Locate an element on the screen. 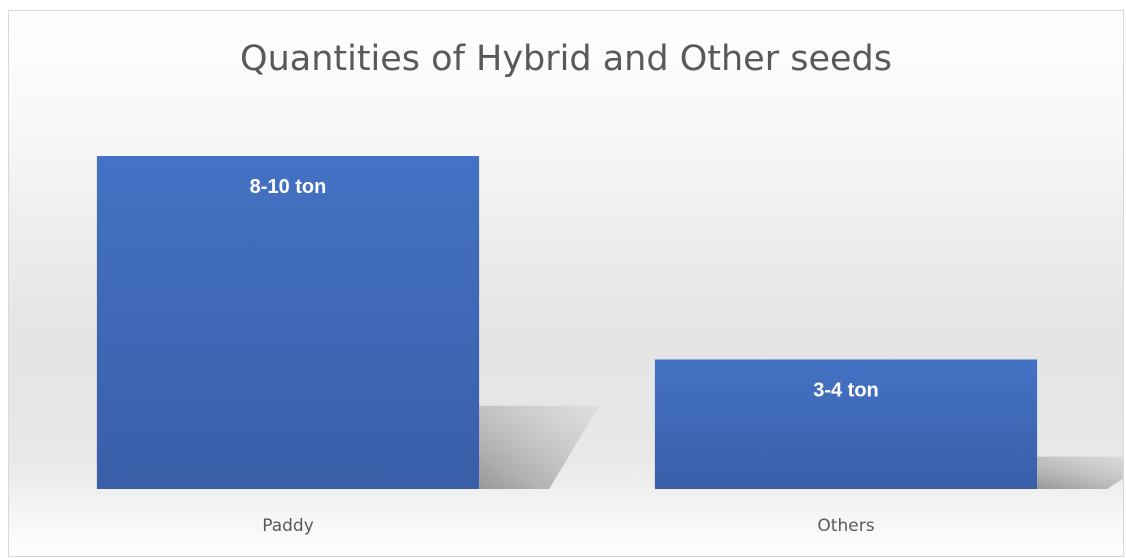 Image resolution: width=1126 pixels, height=559 pixels. chart-title: Quantities of Hybrid and Other seeds is located at coordinates (566, 59).